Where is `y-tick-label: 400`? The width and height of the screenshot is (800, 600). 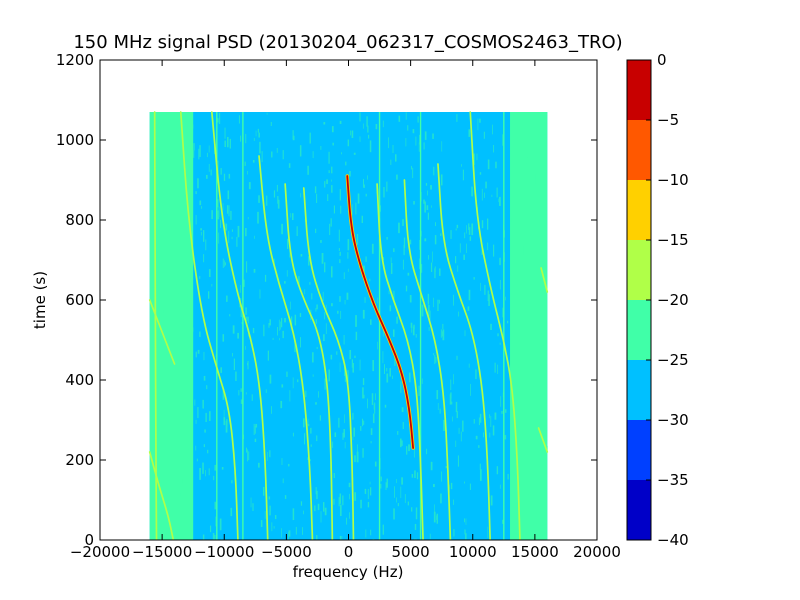
y-tick-label: 400 is located at coordinates (79, 380).